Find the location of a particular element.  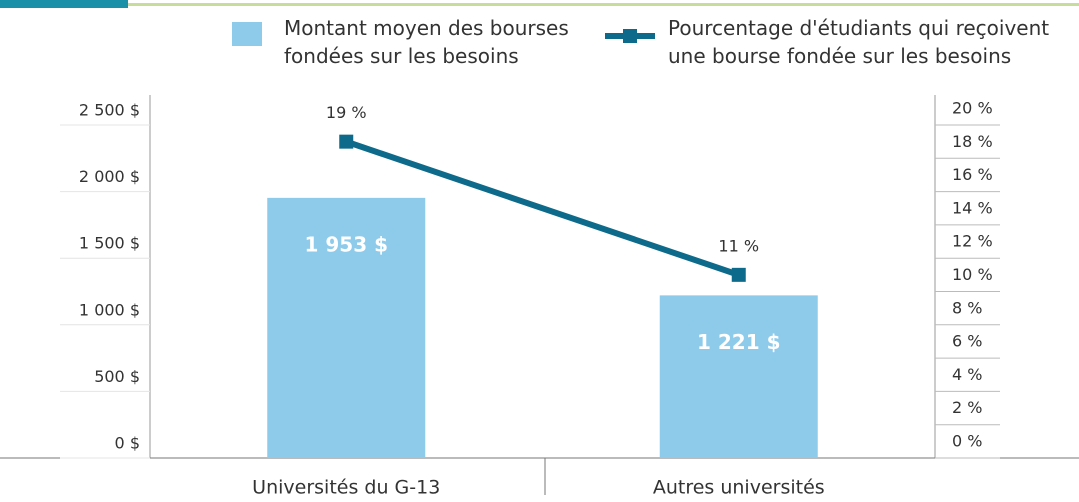

header-bar is located at coordinates (64, 4).